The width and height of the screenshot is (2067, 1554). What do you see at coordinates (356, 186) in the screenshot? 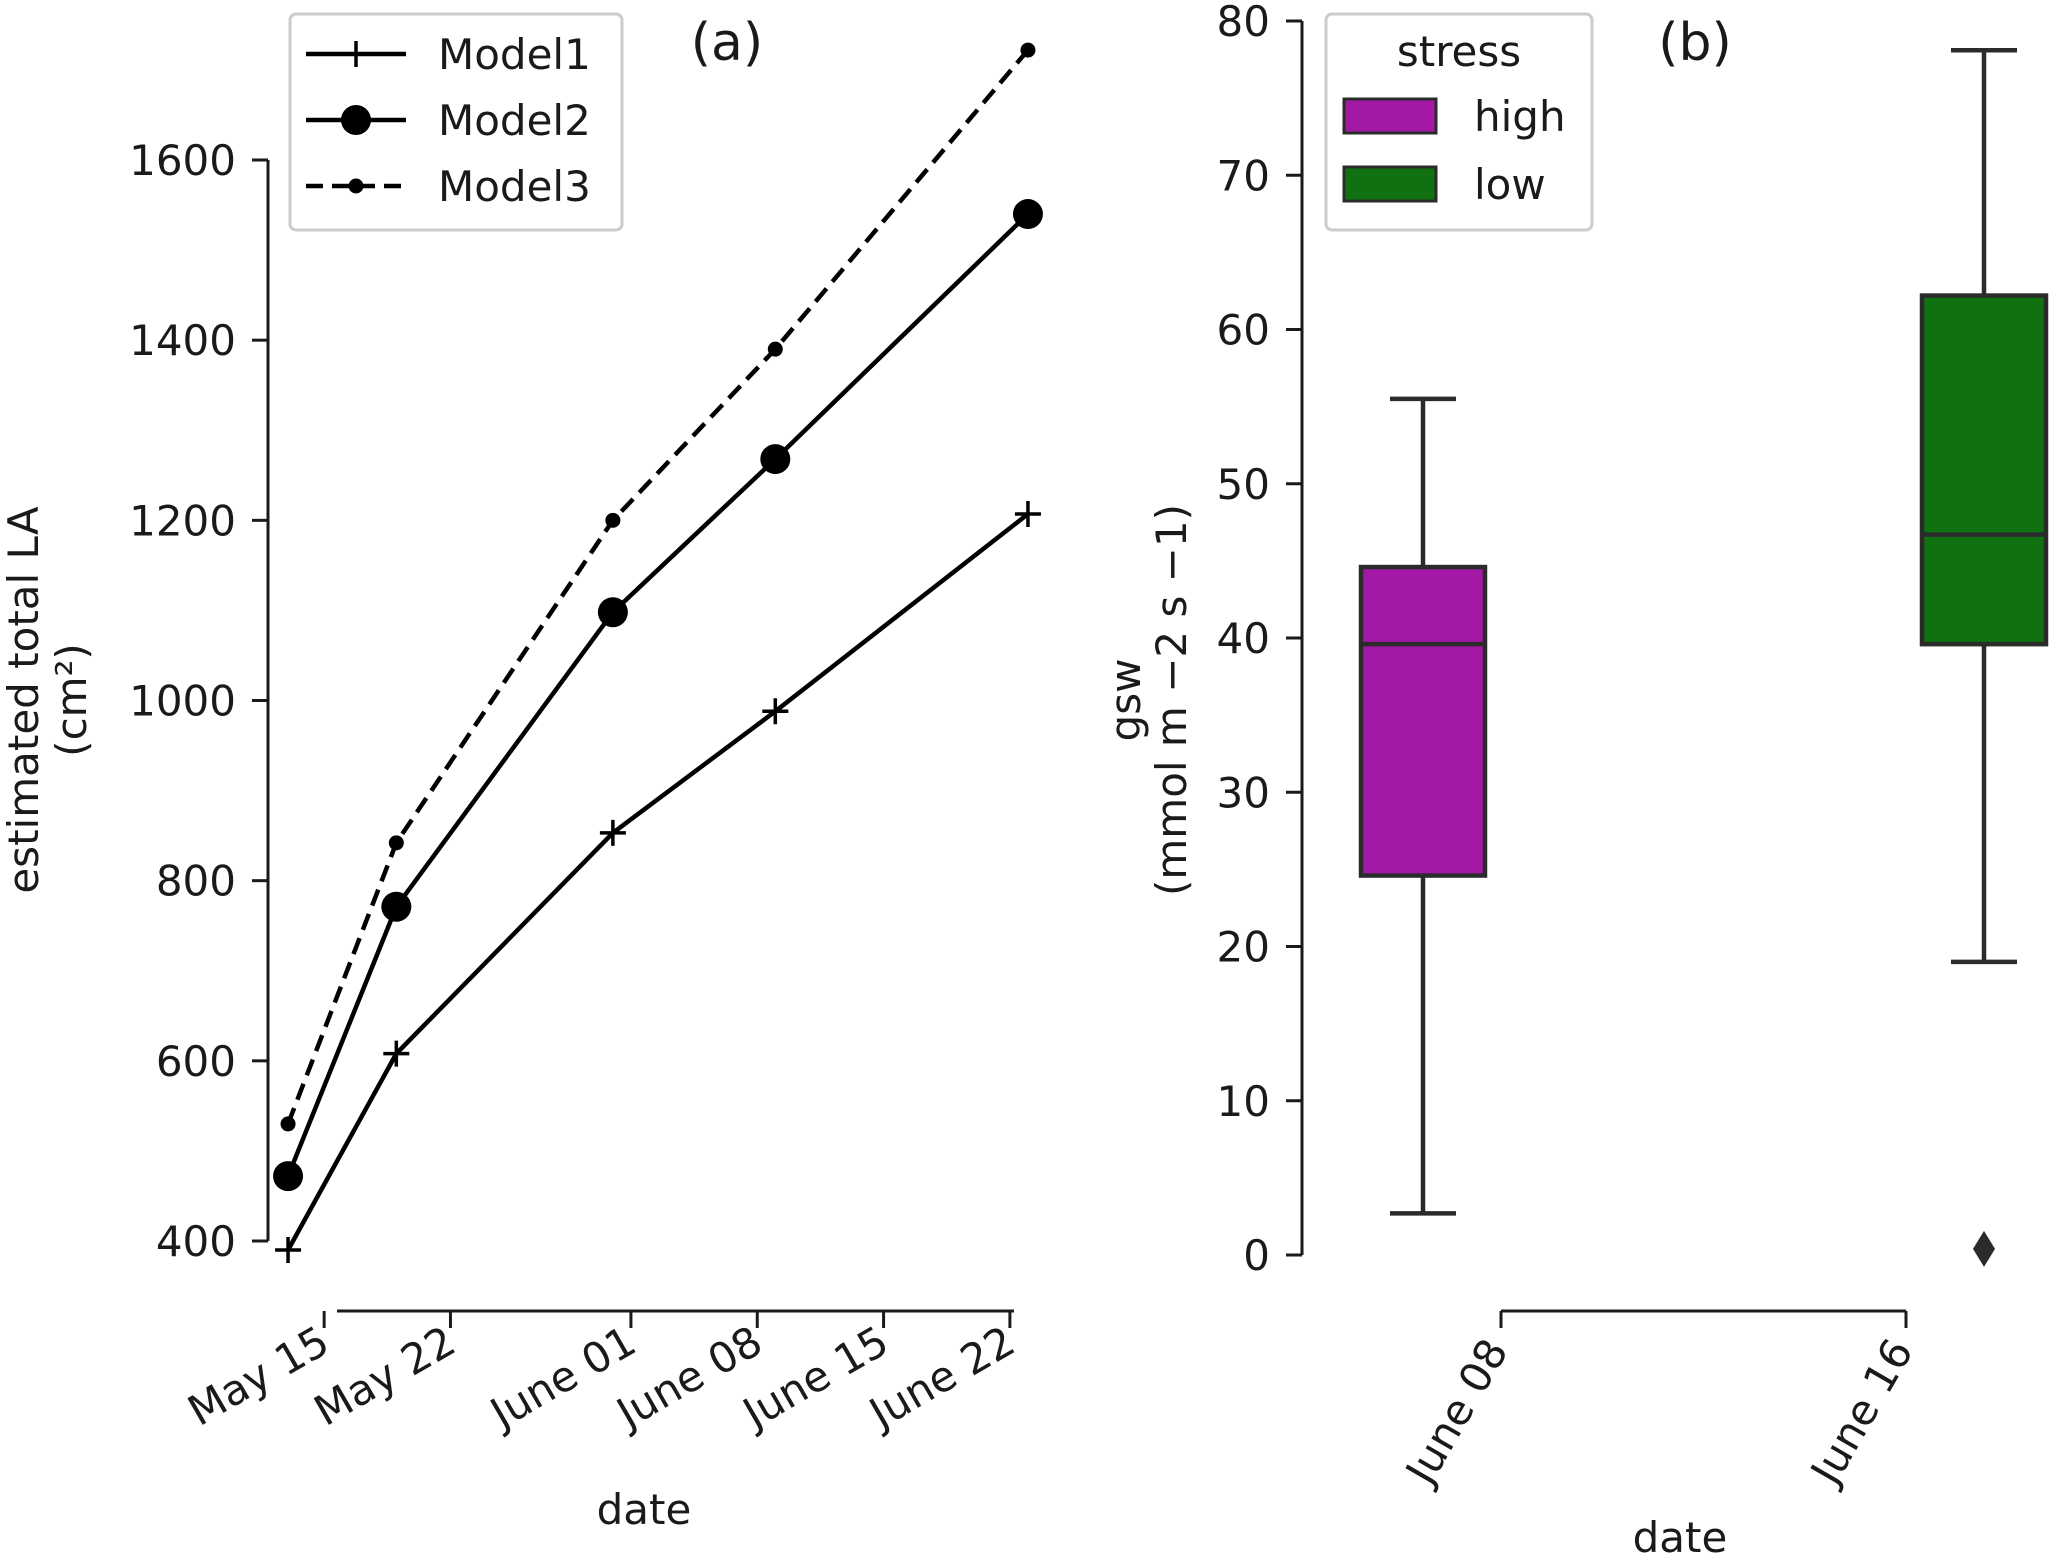
I see `legend-model3-marker` at bounding box center [356, 186].